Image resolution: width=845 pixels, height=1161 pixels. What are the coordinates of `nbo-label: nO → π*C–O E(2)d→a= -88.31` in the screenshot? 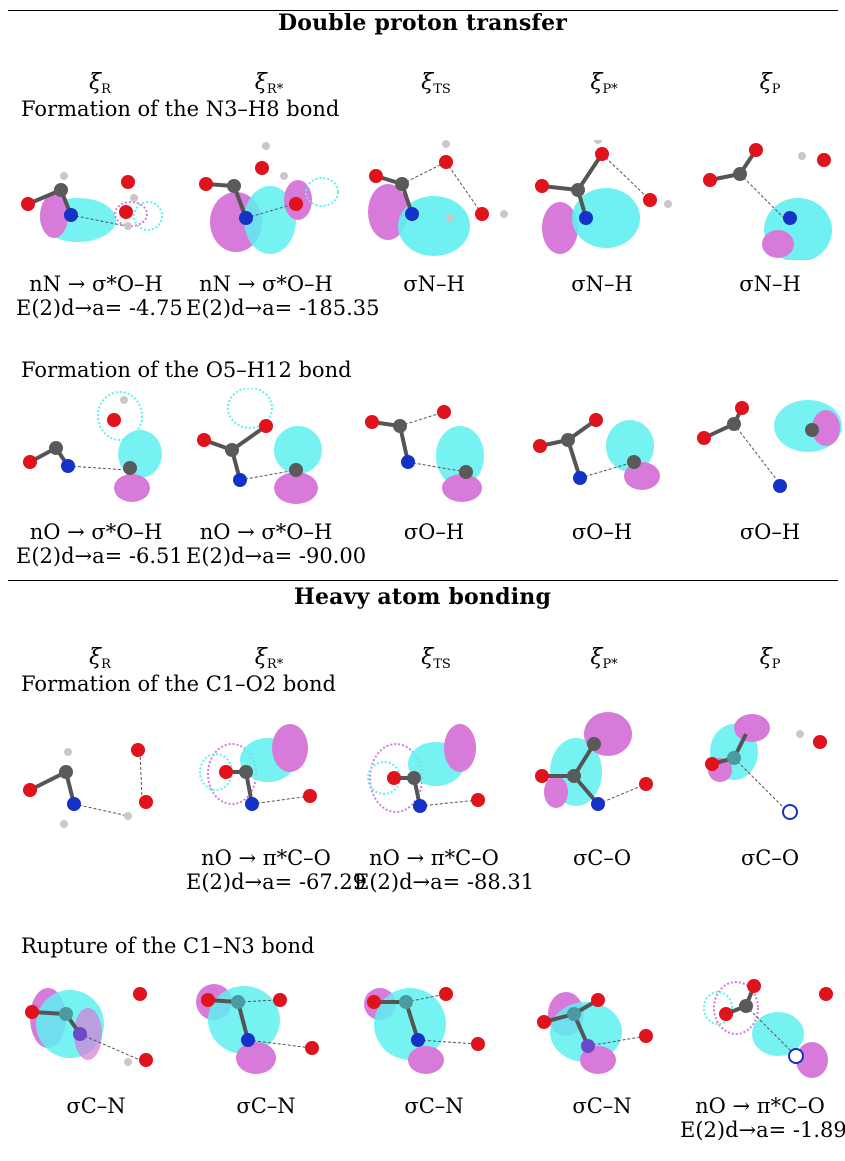 It's located at (444, 870).